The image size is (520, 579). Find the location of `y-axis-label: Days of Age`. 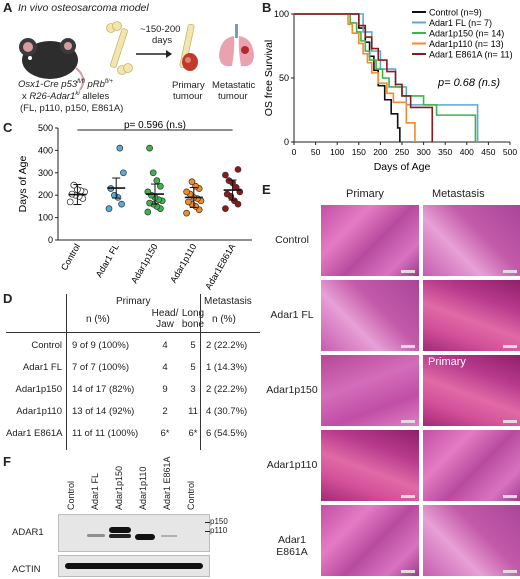

y-axis-label: Days of Age is located at coordinates (23, 184).